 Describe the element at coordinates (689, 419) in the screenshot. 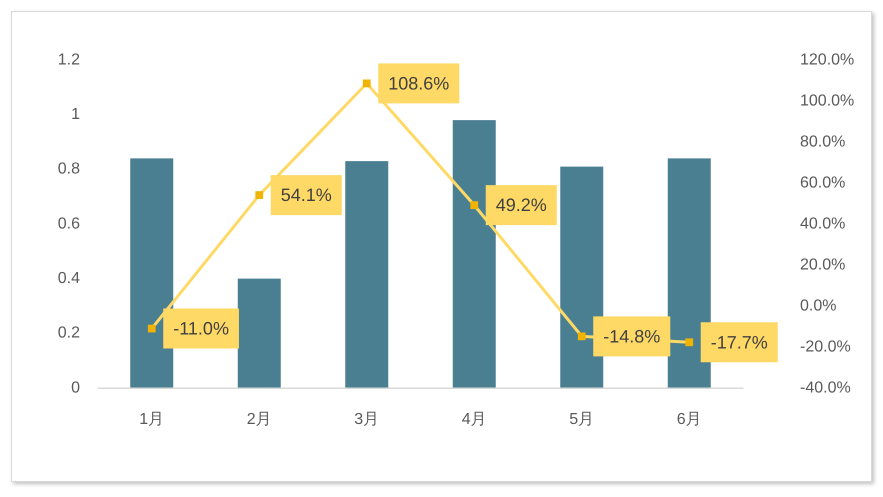

I see `x-tick-label: 6月` at that location.